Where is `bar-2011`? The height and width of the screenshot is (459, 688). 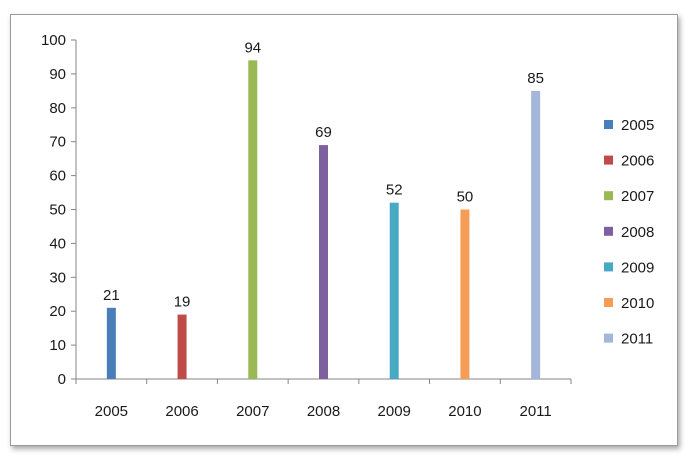
bar-2011 is located at coordinates (536, 234).